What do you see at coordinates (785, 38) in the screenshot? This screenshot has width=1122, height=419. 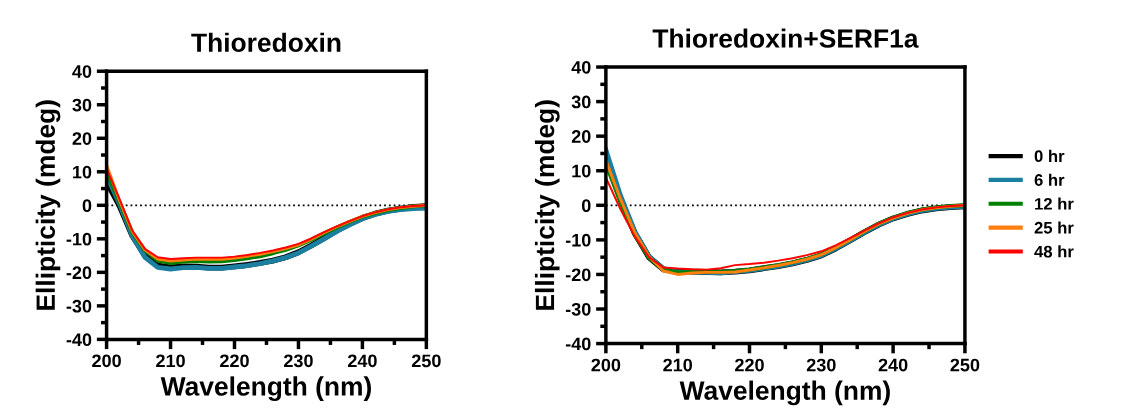 I see `chart-title: Thioredoxin+SERF1a` at bounding box center [785, 38].